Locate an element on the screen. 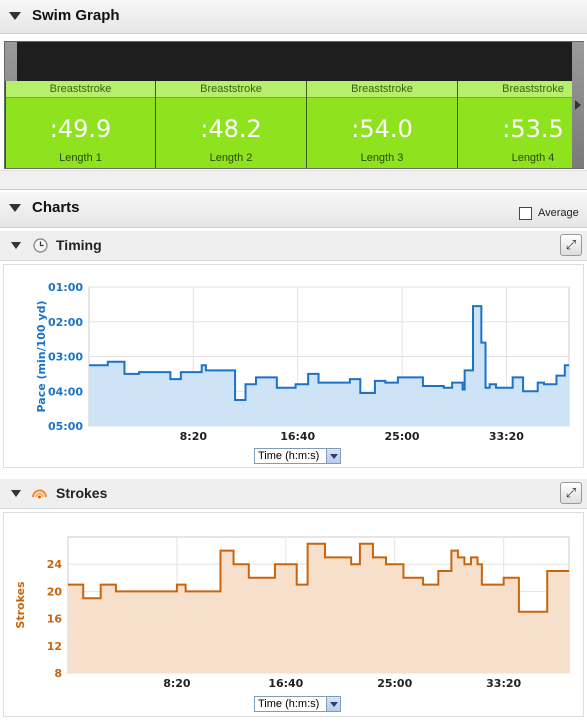  y-tick-label: 24 is located at coordinates (55, 564).